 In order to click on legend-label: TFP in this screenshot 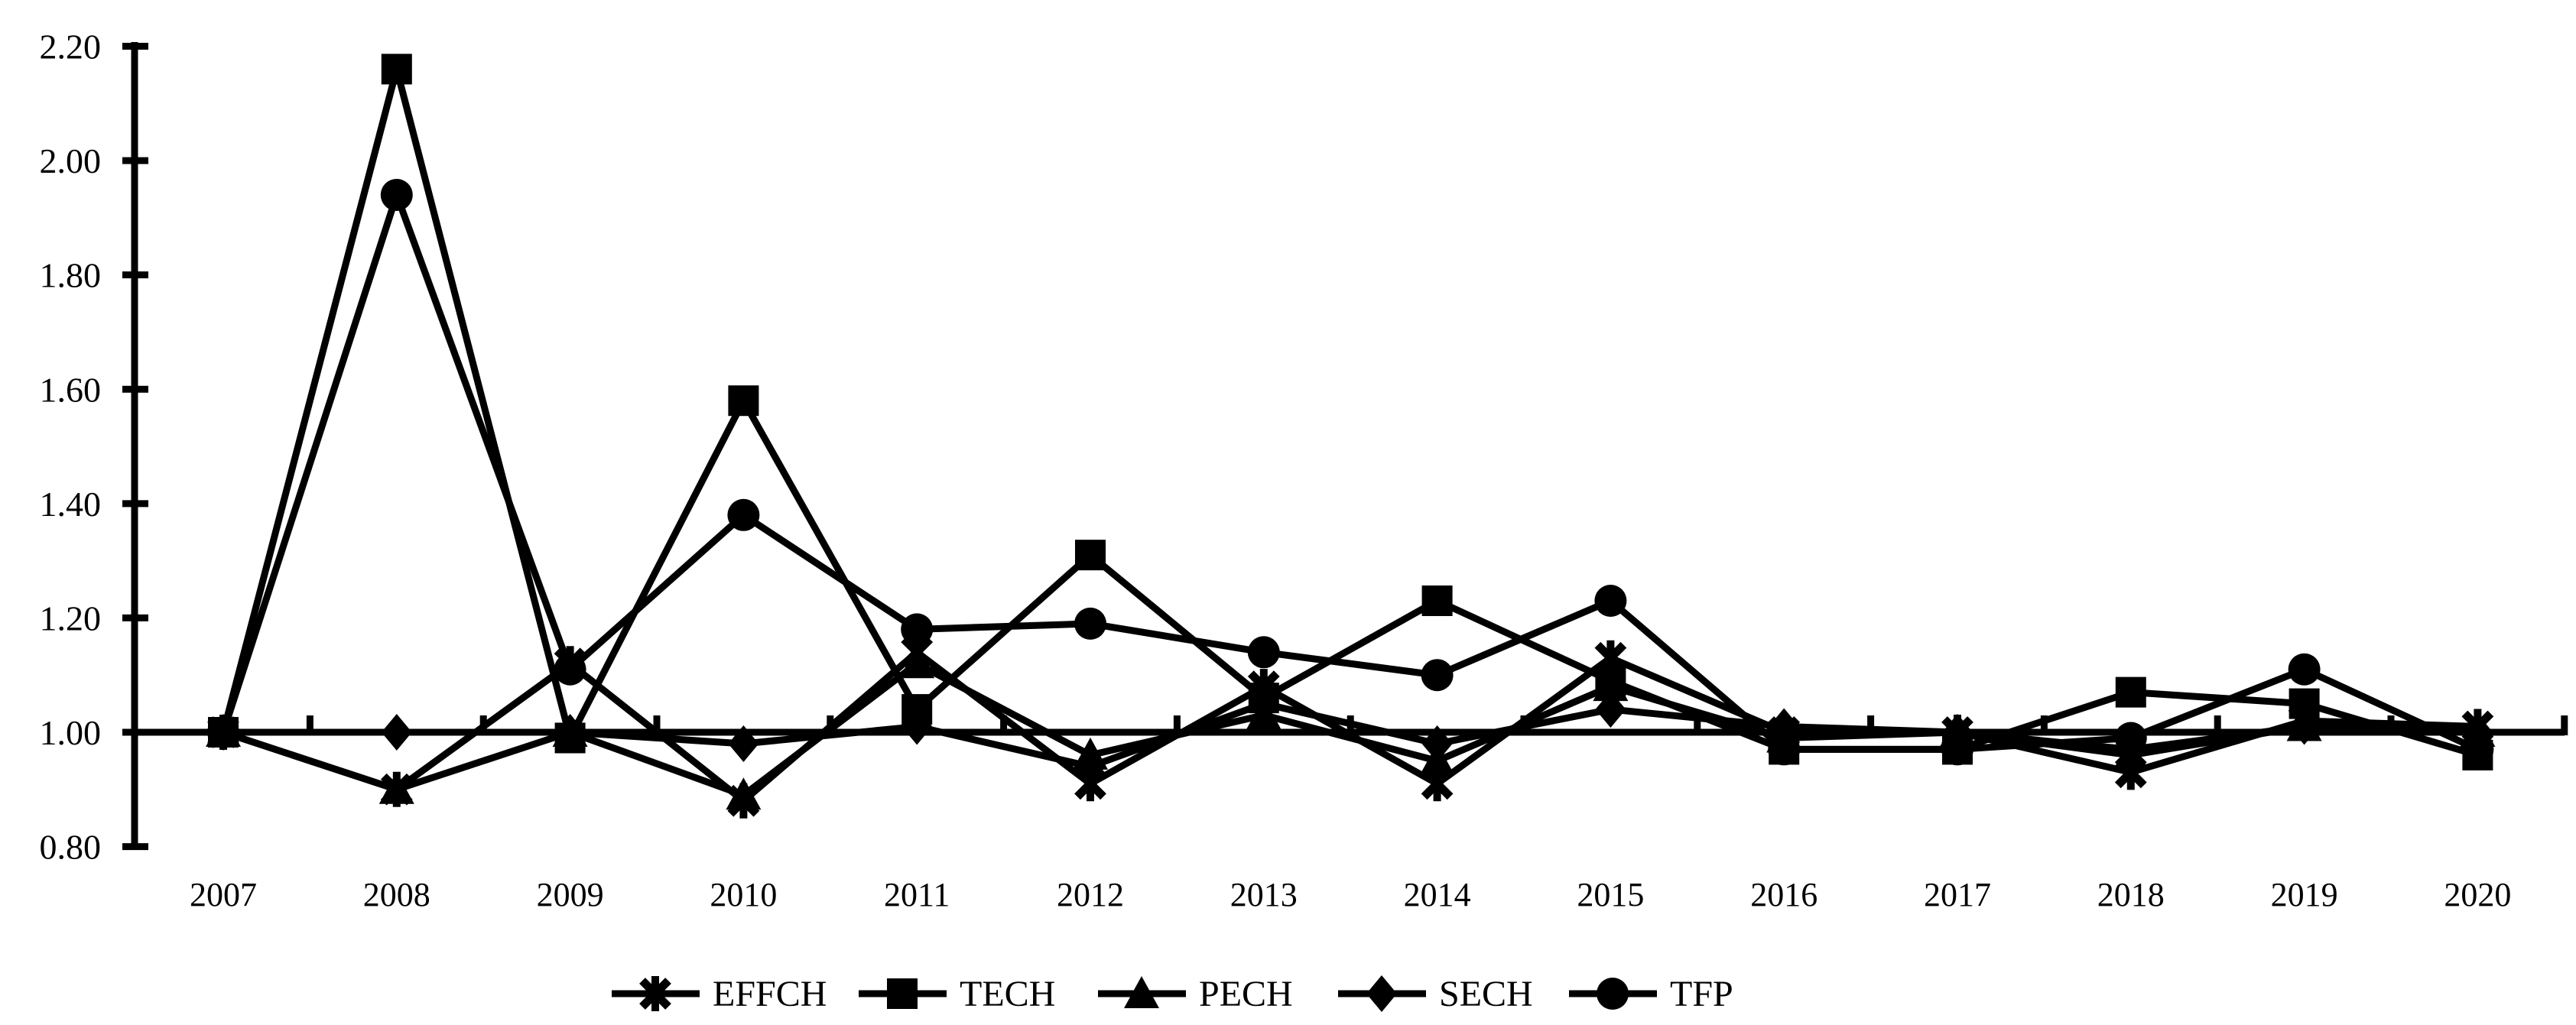, I will do `click(1702, 994)`.